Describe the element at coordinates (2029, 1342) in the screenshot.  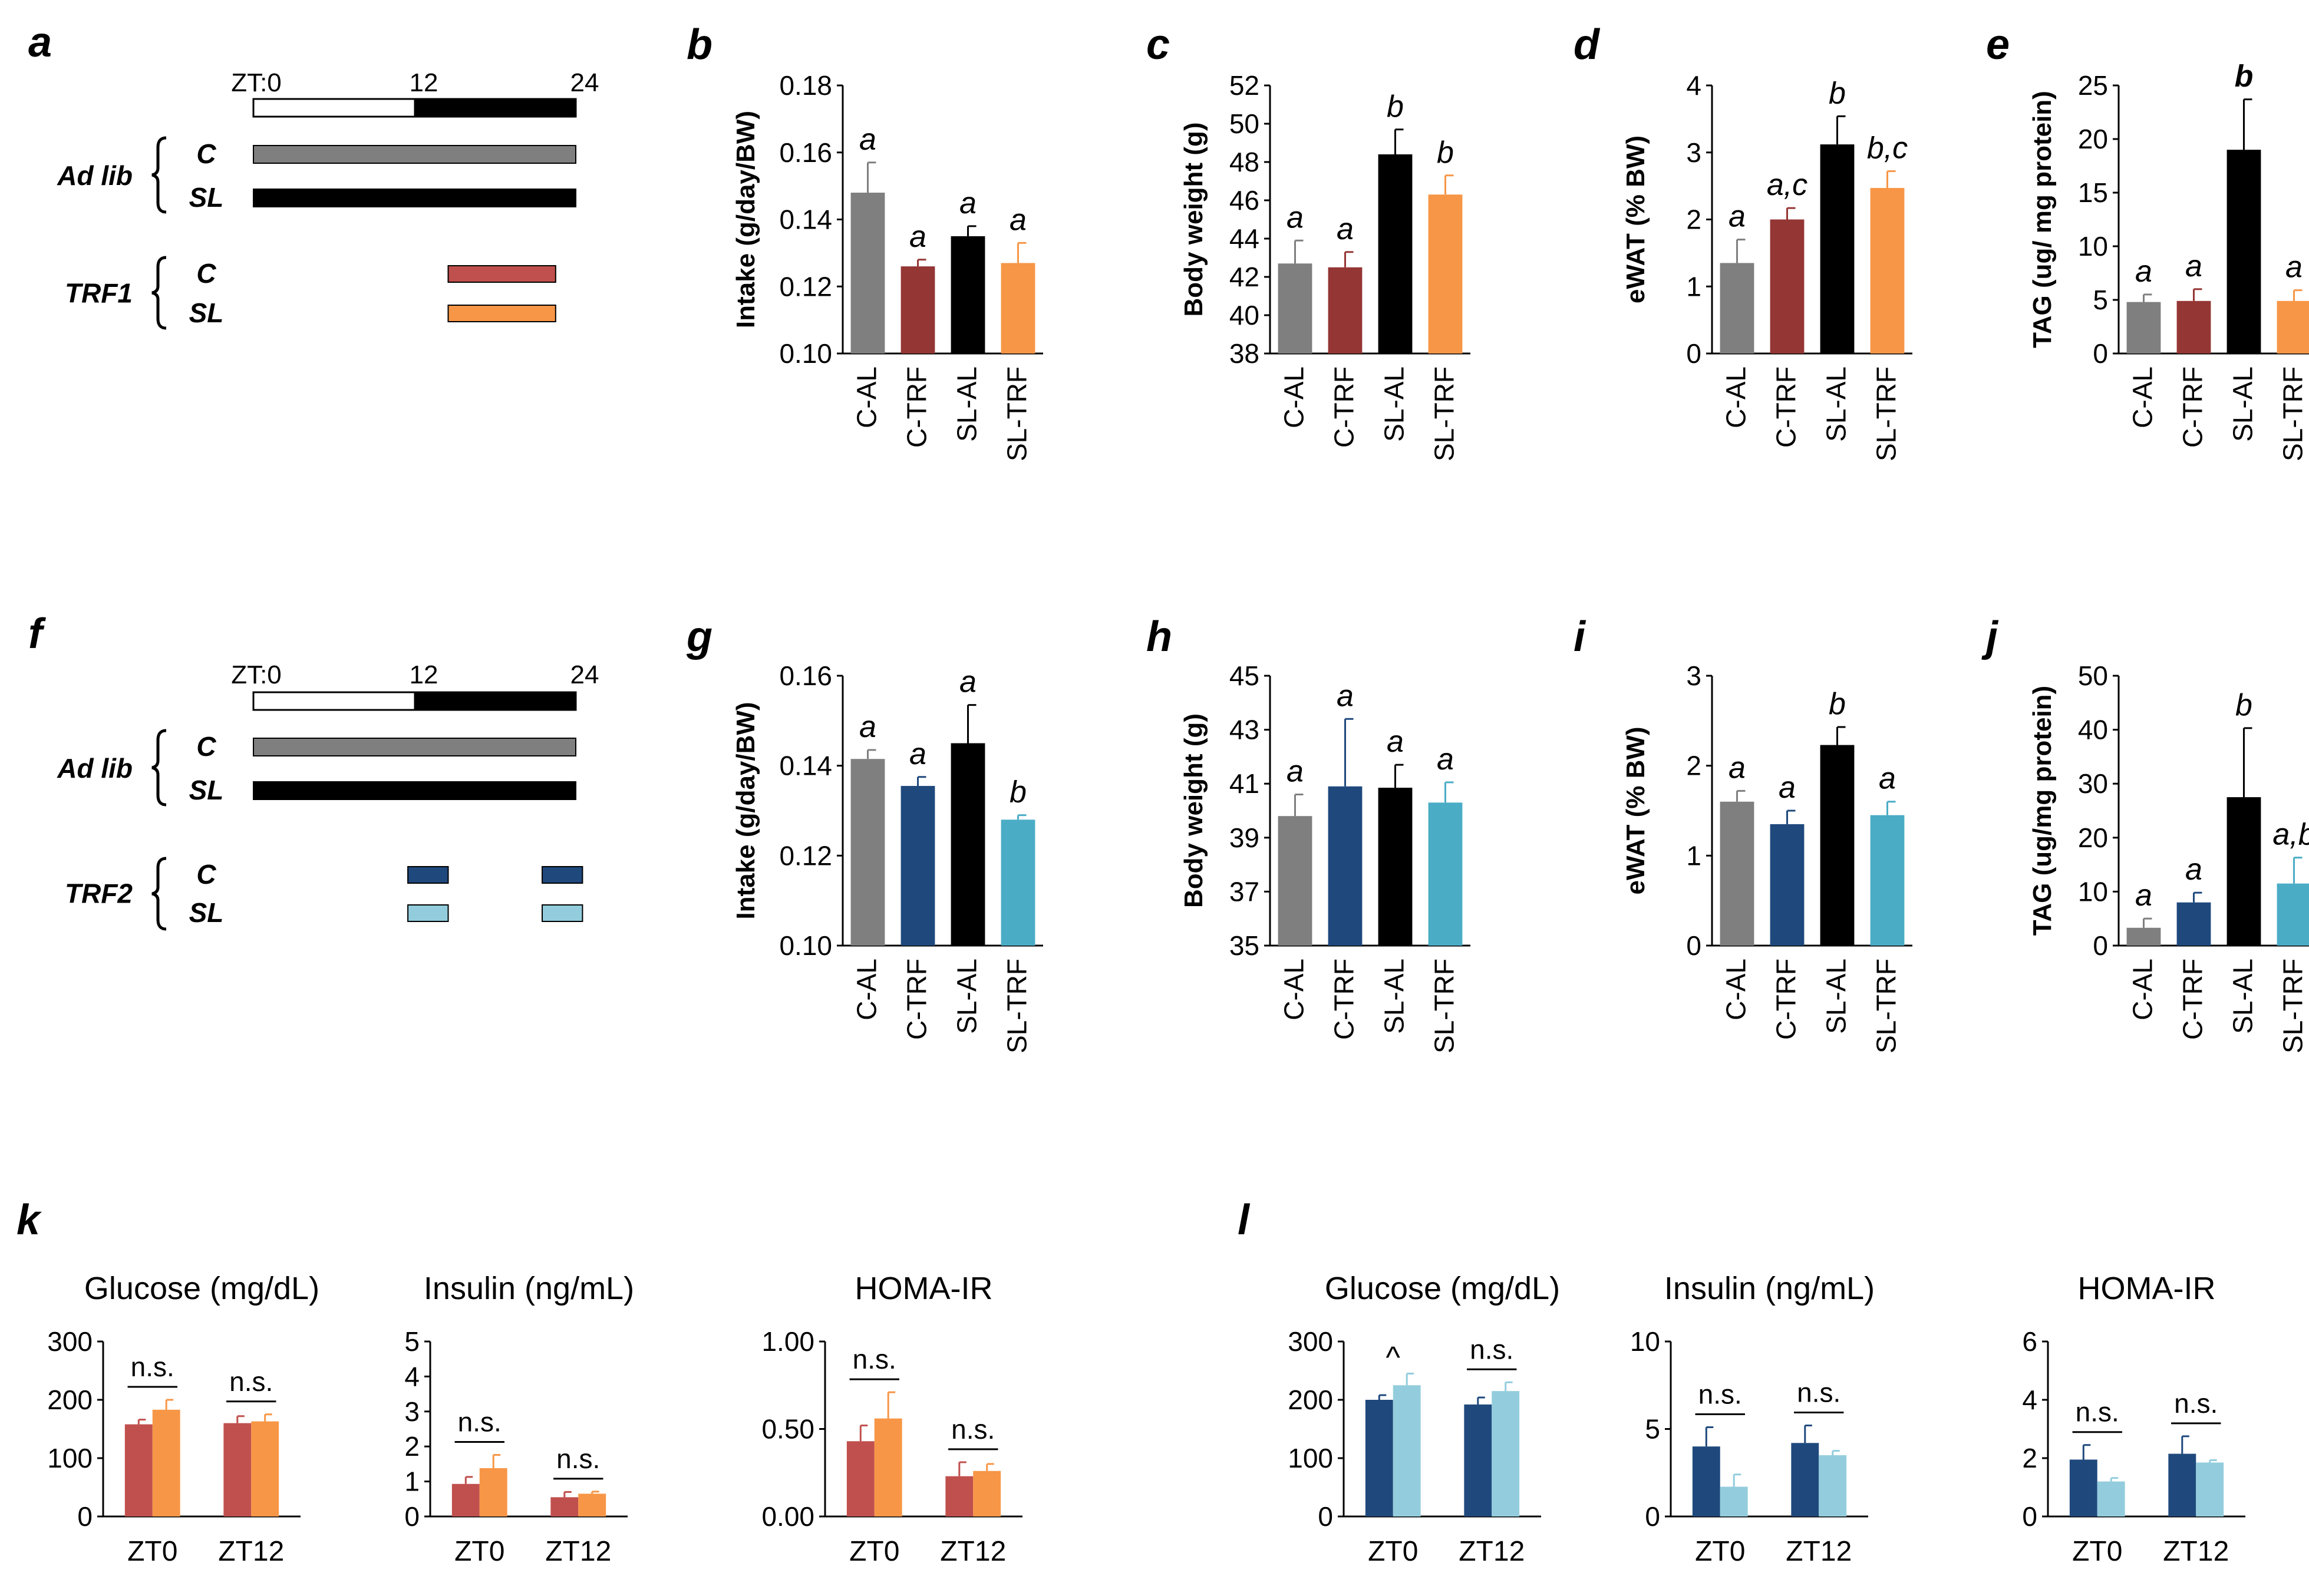
I see `y-tick-label: 6` at that location.